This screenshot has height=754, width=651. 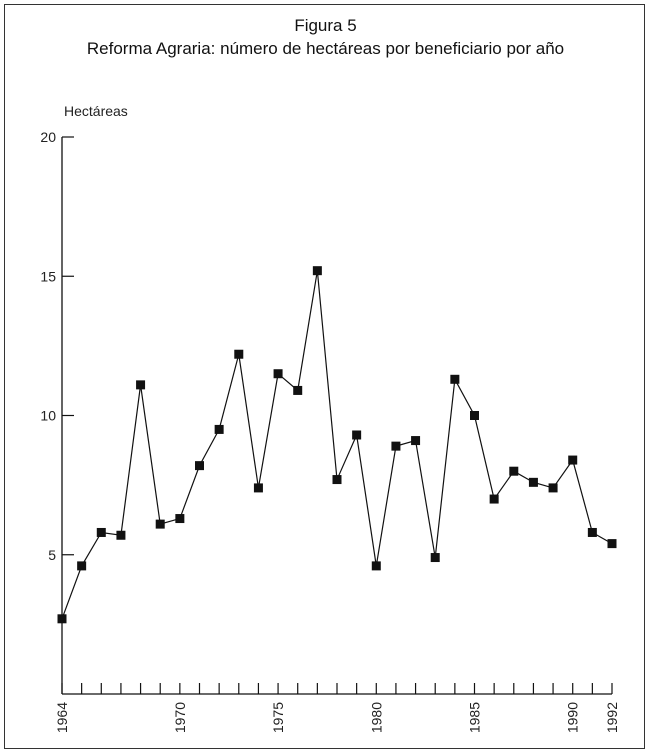 What do you see at coordinates (376, 717) in the screenshot?
I see `x-tick-label: 1980` at bounding box center [376, 717].